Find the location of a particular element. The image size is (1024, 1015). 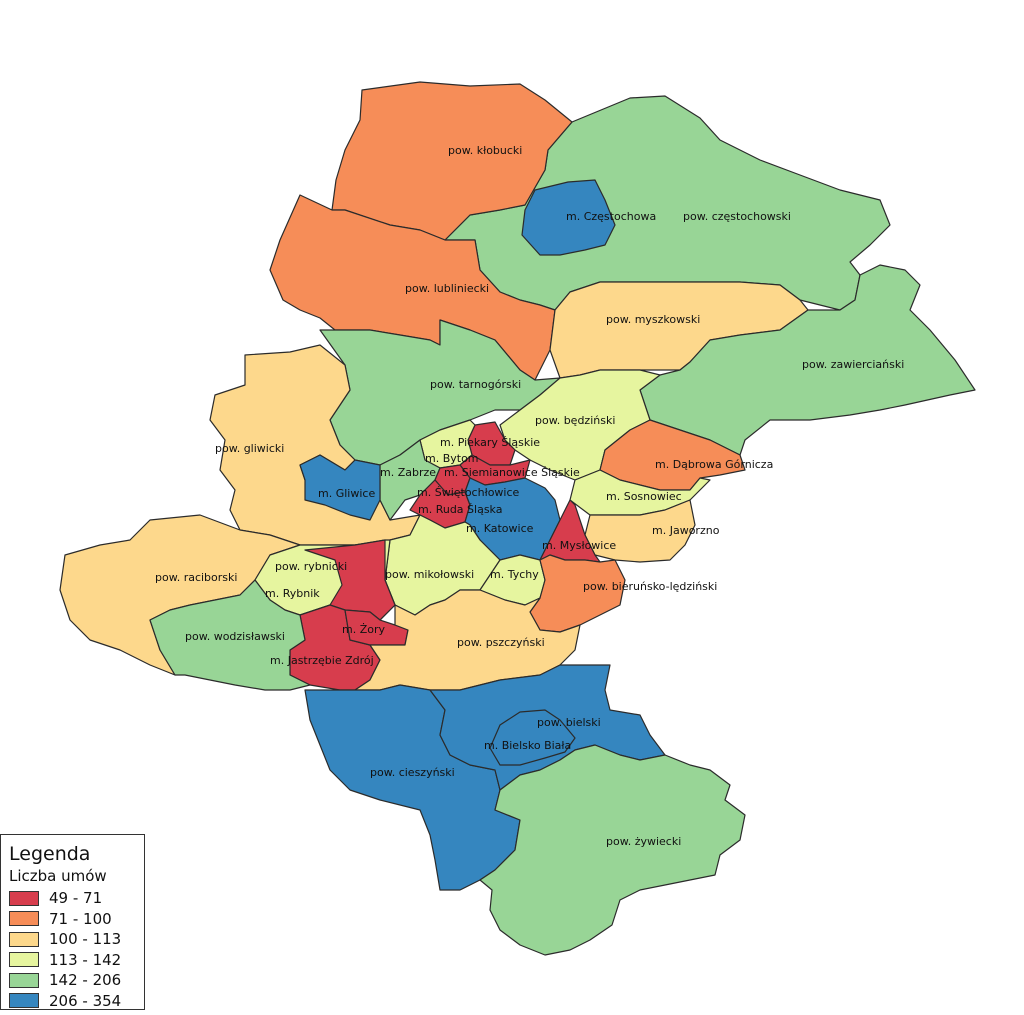

label-m-sosnowiec: m. Sosnowiec is located at coordinates (644, 496).